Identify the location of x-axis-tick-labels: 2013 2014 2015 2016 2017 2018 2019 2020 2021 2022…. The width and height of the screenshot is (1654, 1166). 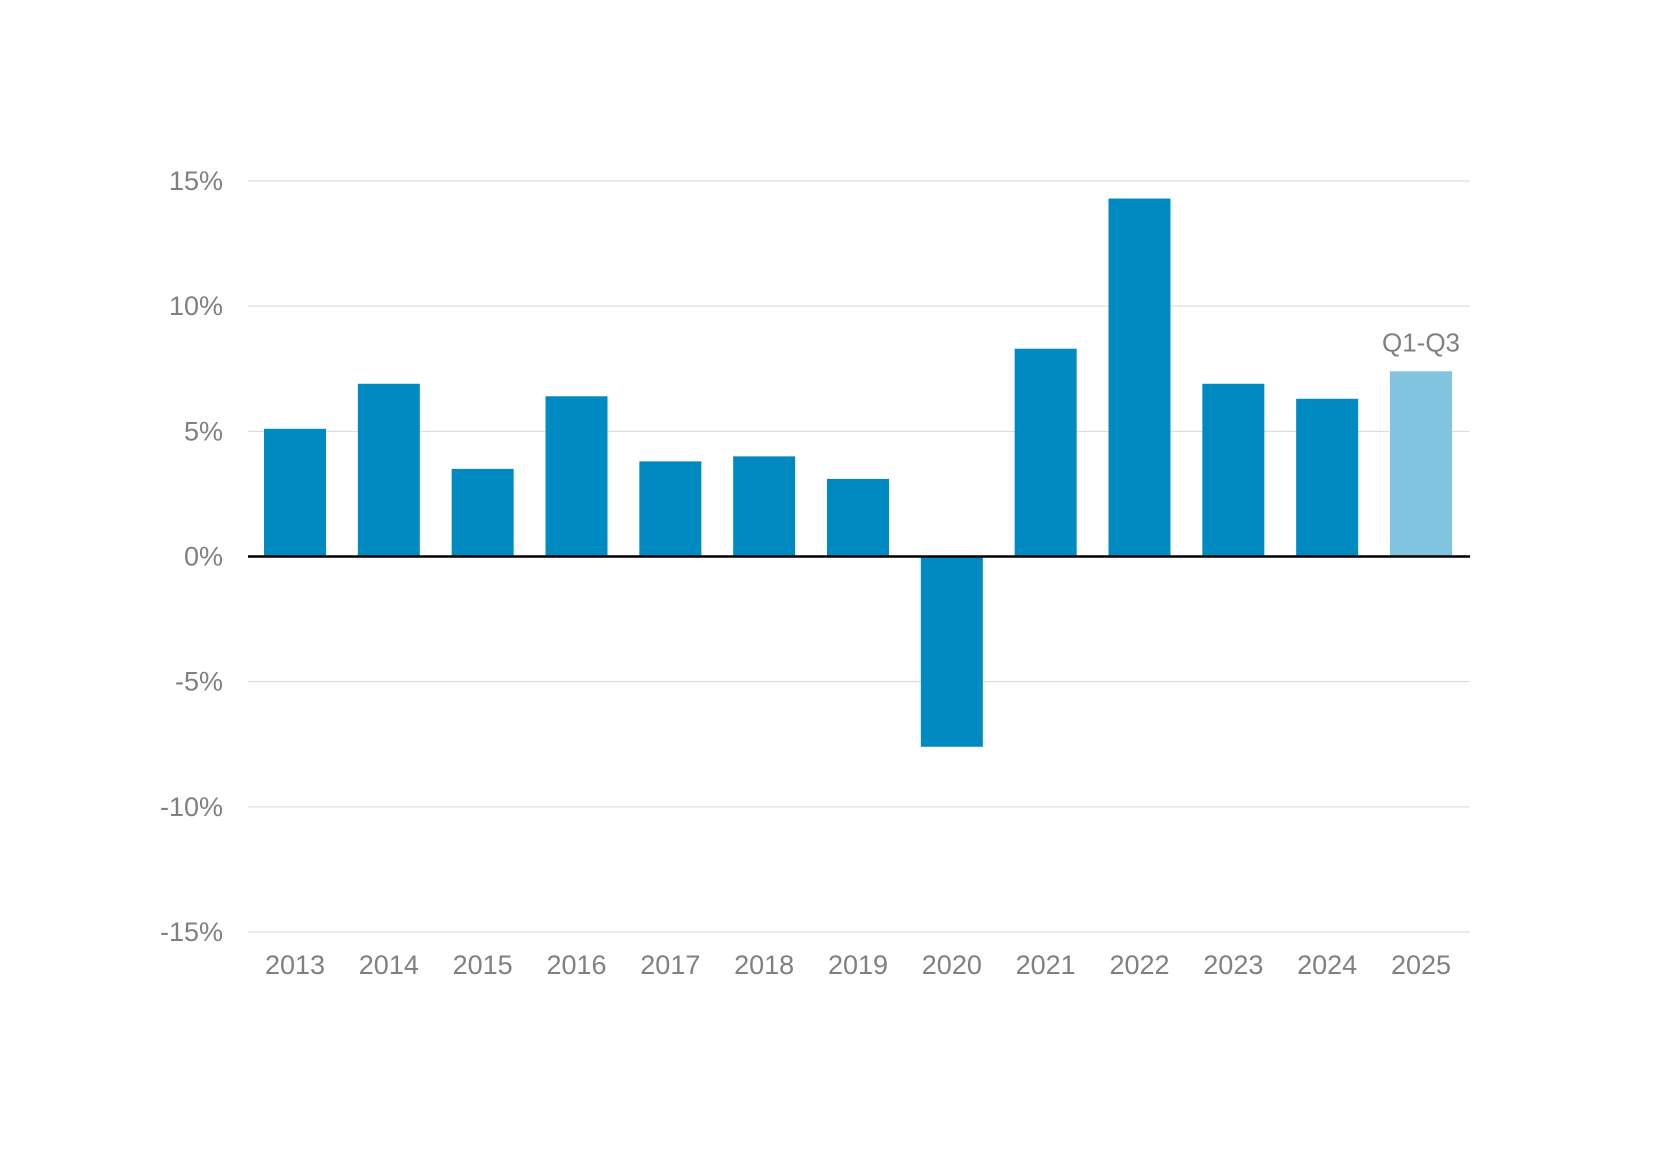
(858, 965).